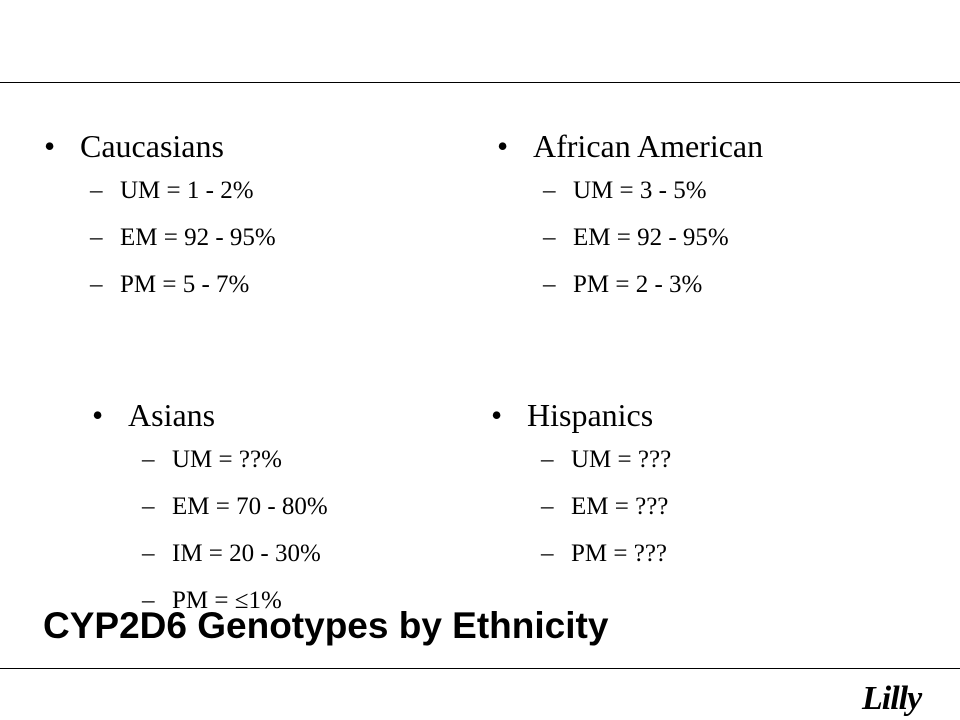  I want to click on item-text: UM = ???, so click(621, 459).